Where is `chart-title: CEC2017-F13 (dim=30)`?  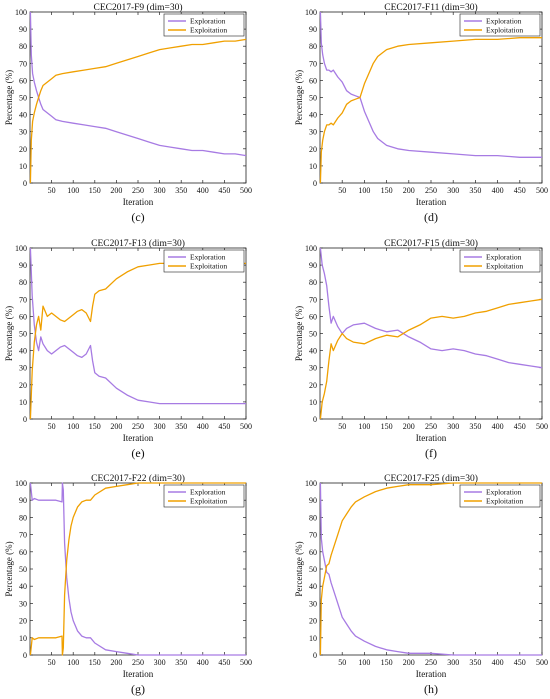 chart-title: CEC2017-F13 (dim=30) is located at coordinates (138, 243).